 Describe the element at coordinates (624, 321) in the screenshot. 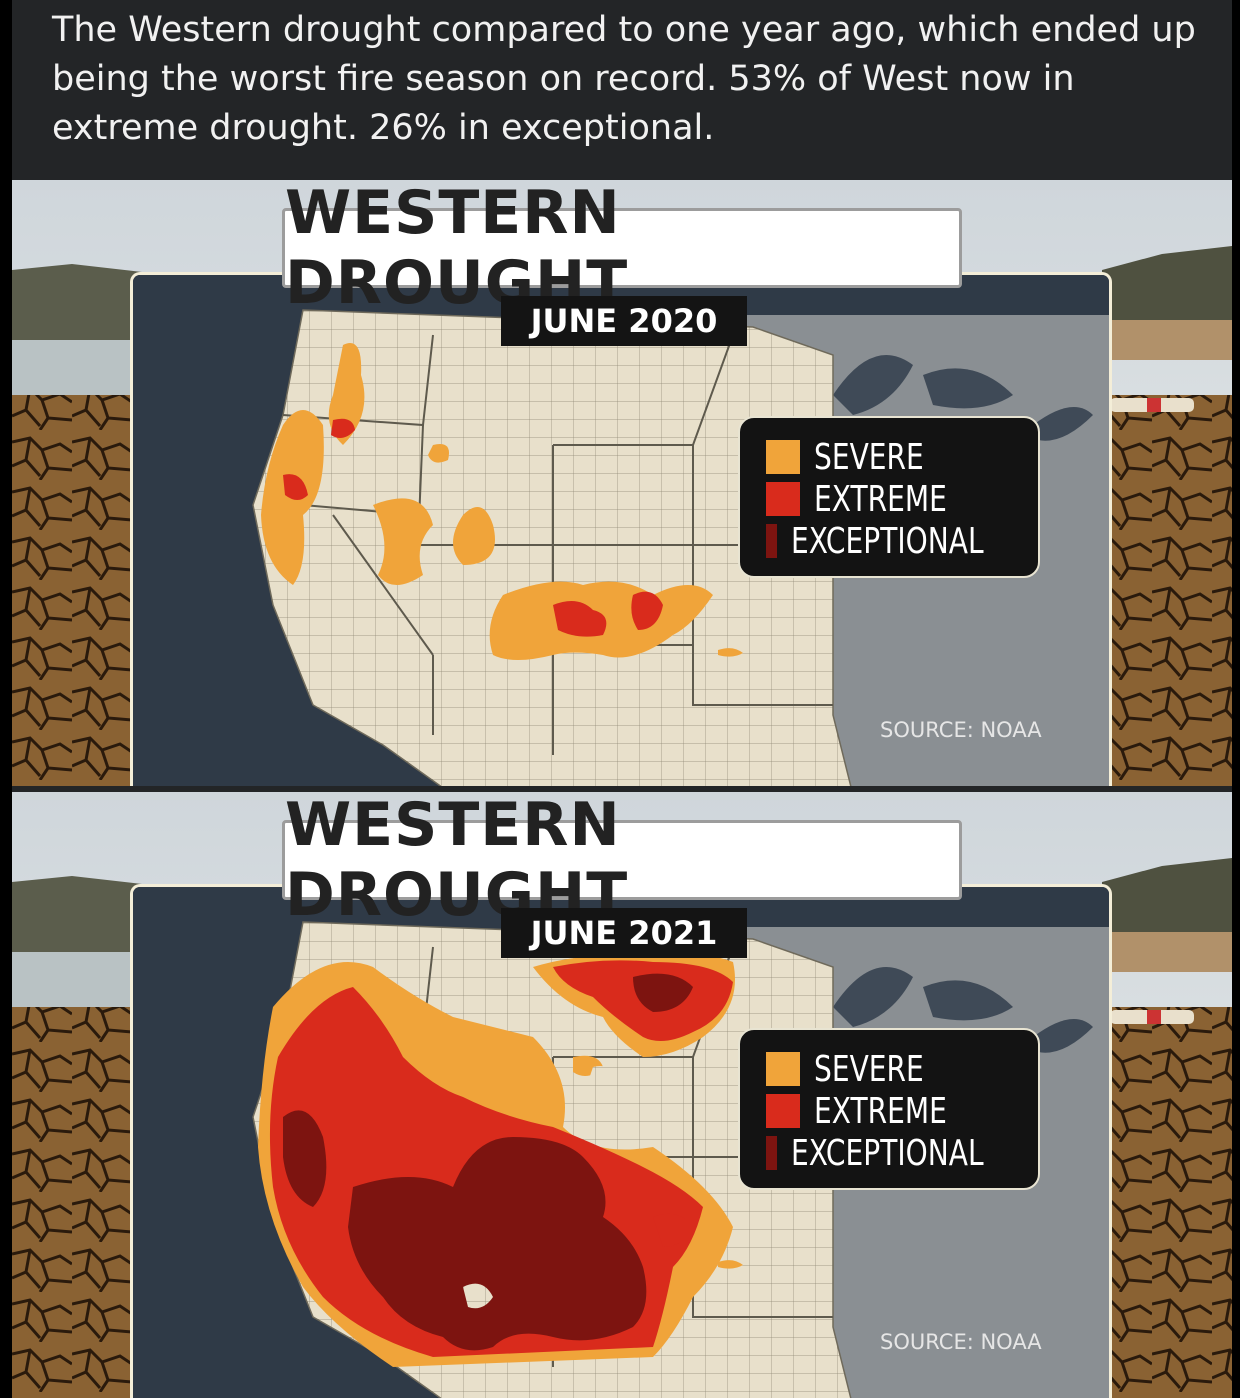

I see `map-date: JUNE 2020` at that location.